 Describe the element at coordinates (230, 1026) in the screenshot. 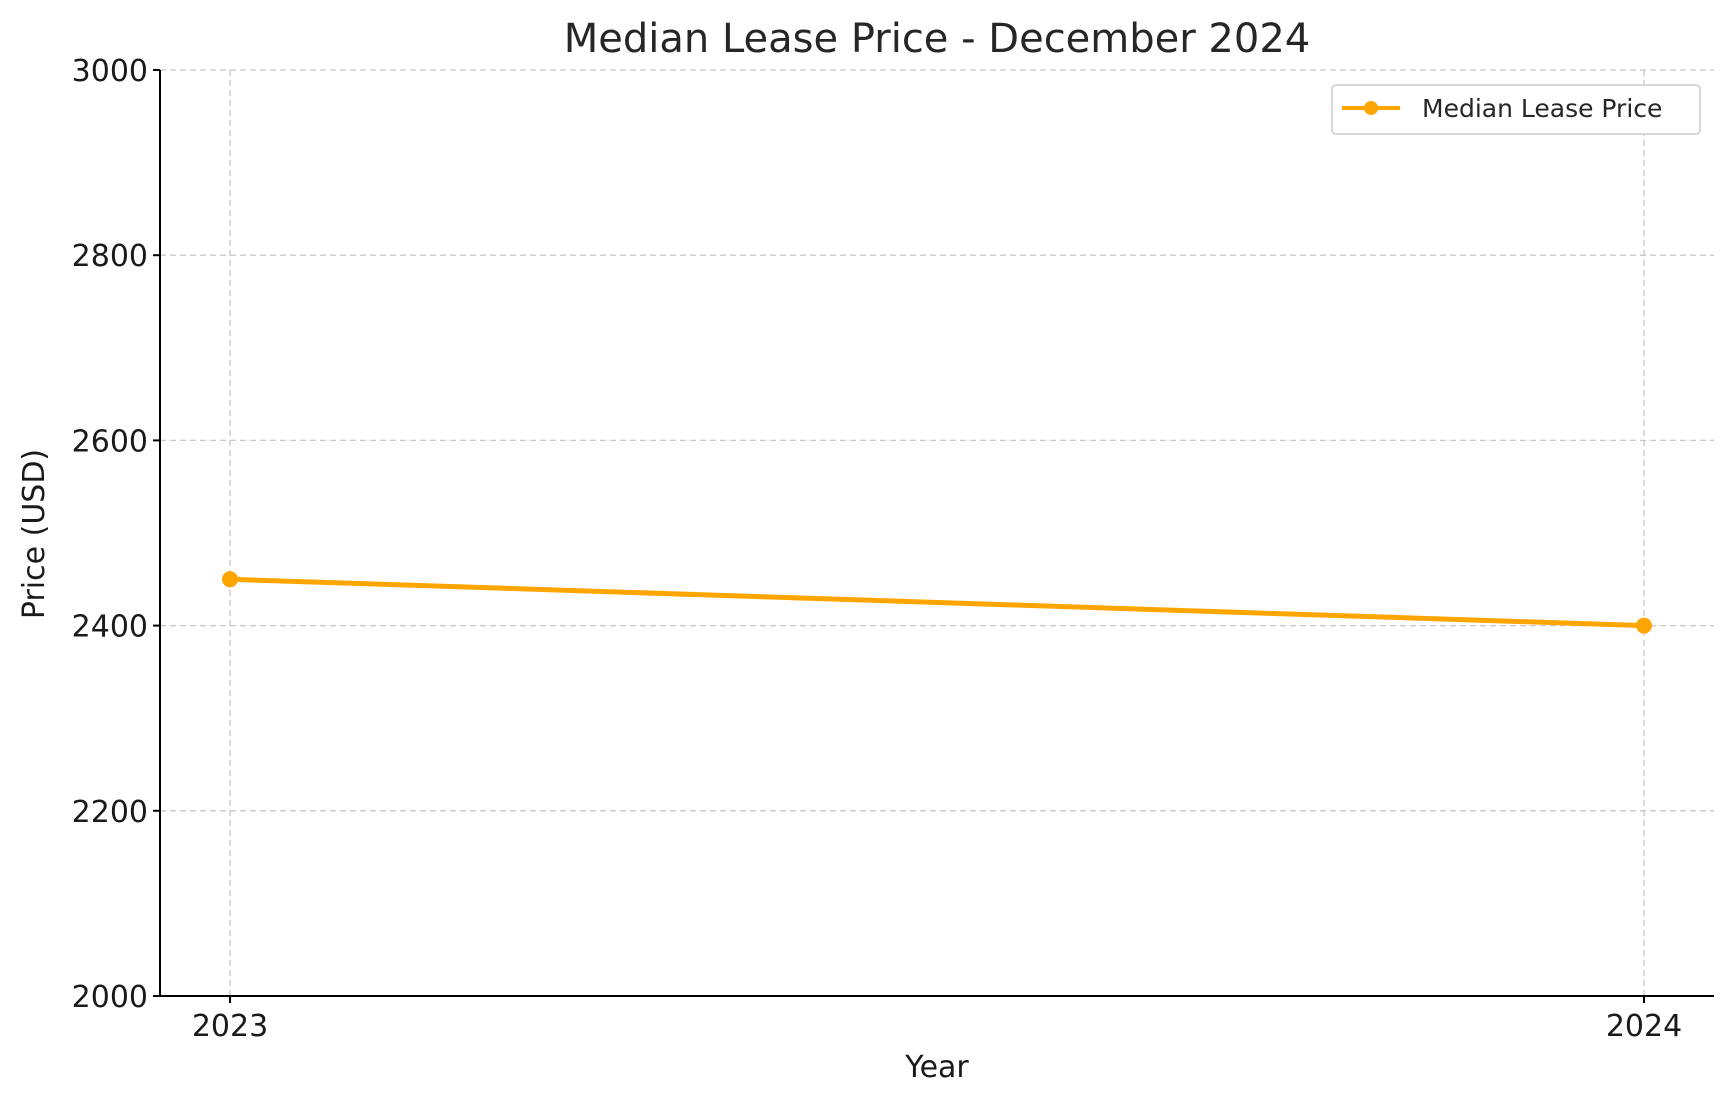

I see `x-tick-label-2023: 2023` at that location.